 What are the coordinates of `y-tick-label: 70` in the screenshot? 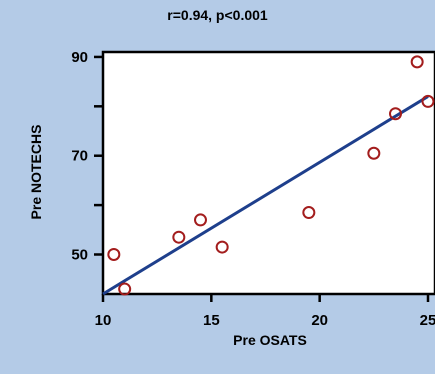 It's located at (79, 156).